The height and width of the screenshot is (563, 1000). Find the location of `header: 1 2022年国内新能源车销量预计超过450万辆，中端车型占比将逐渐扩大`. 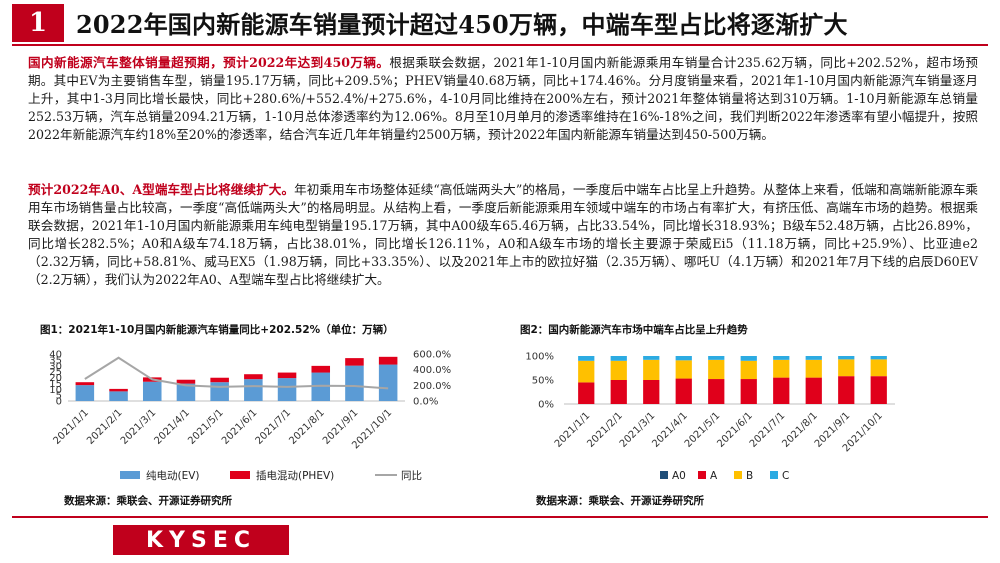

header: 1 2022年国内新能源车销量预计超过450万辆，中端车型占比将逐渐扩大 is located at coordinates (500, 22).